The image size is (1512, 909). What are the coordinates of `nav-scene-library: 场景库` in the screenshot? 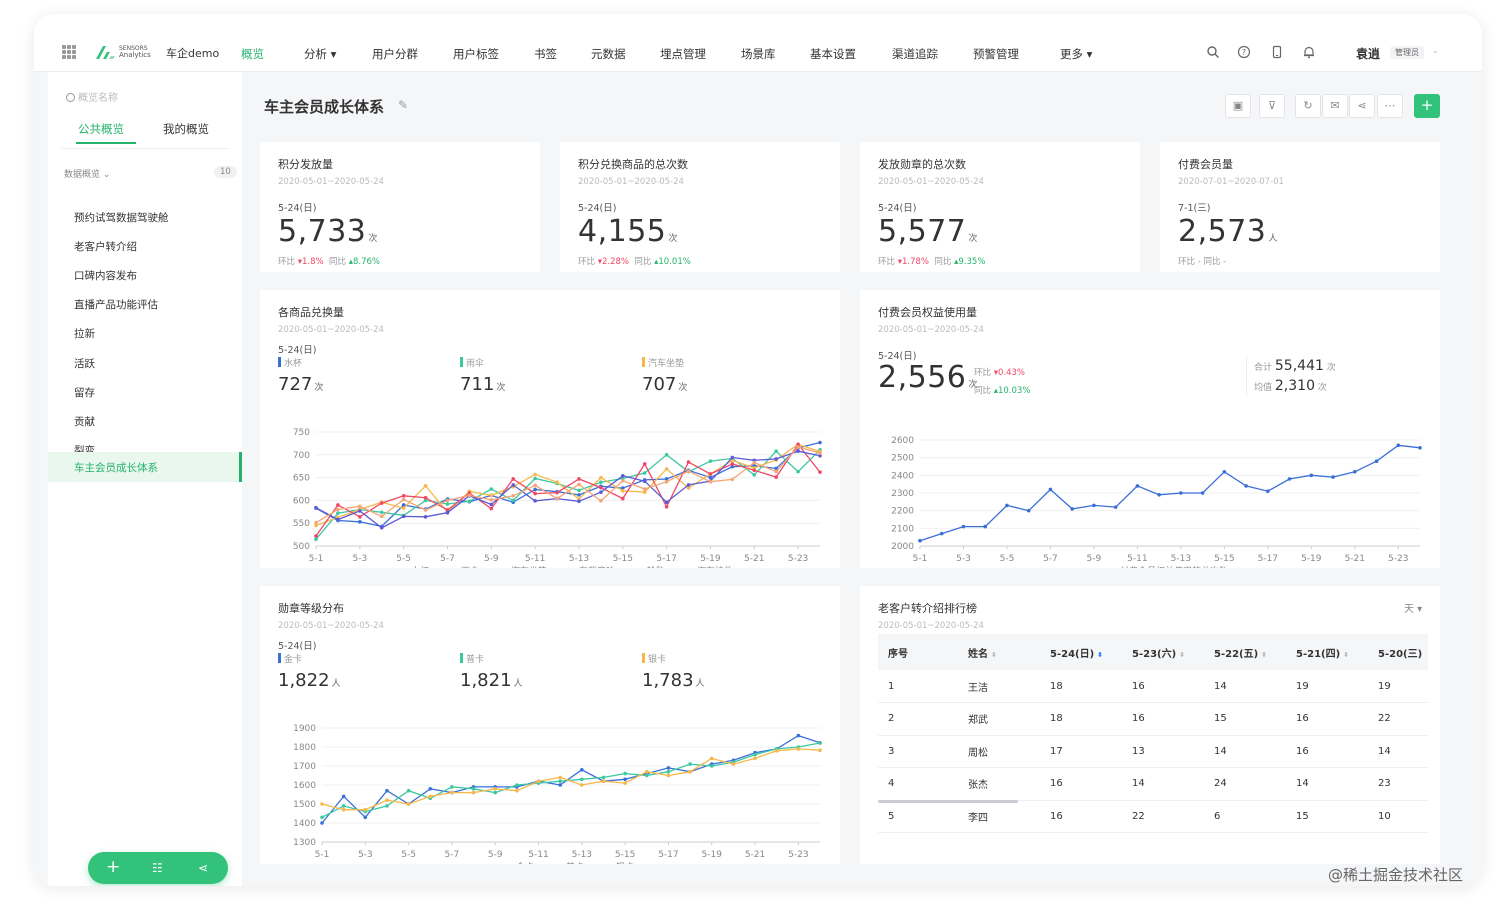 It's located at (758, 54).